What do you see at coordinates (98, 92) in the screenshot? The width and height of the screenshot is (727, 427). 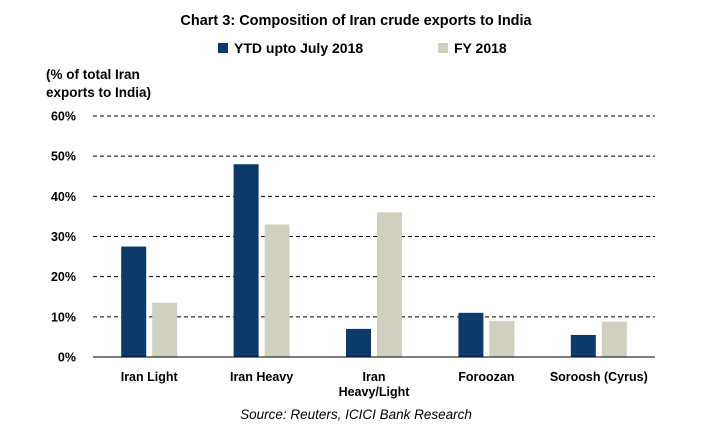 I see `y-axis-label-line-2: exports to India)` at bounding box center [98, 92].